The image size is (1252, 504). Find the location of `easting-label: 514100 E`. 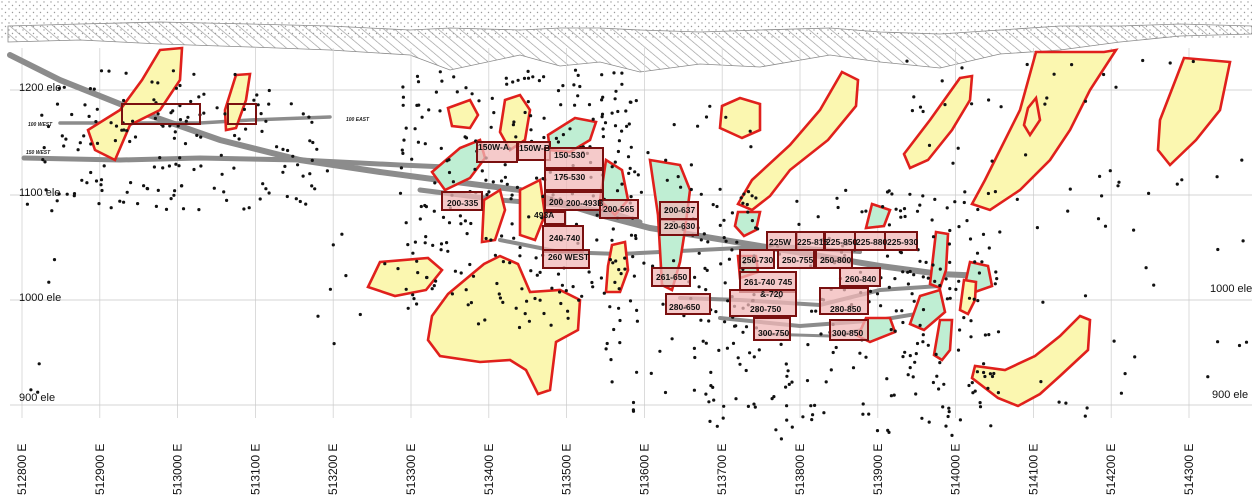

easting-label: 514100 E is located at coordinates (1033, 469).